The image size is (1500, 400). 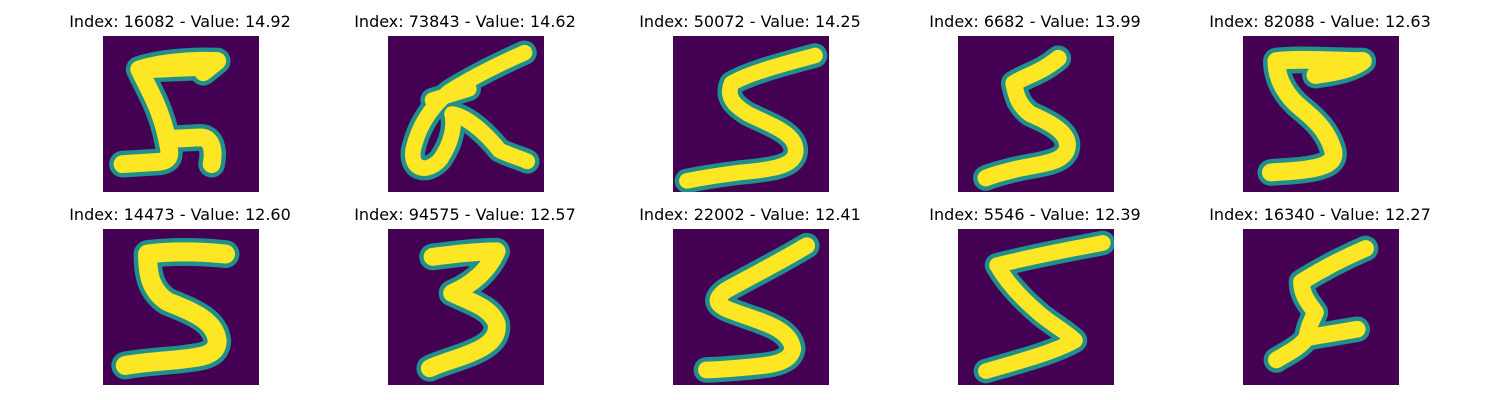 What do you see at coordinates (750, 214) in the screenshot?
I see `panel-title: Index: 22002 - Value: 12.41` at bounding box center [750, 214].